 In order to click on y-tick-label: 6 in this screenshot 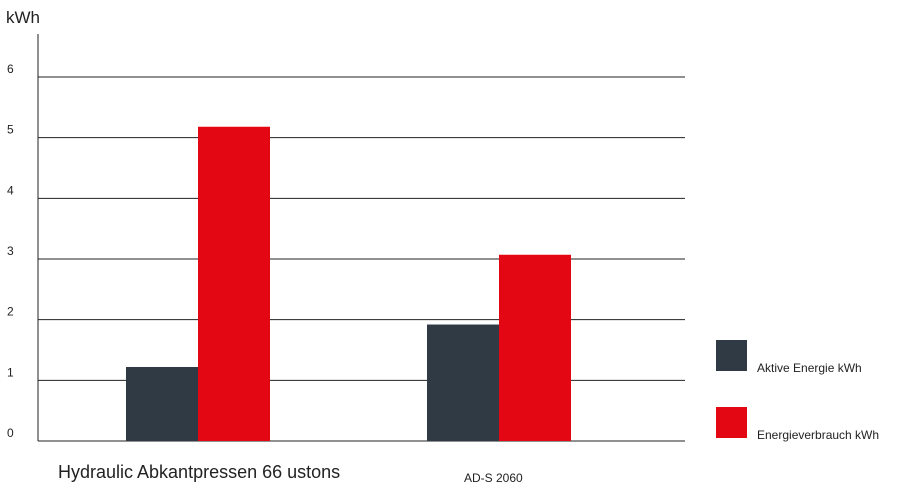, I will do `click(10, 69)`.